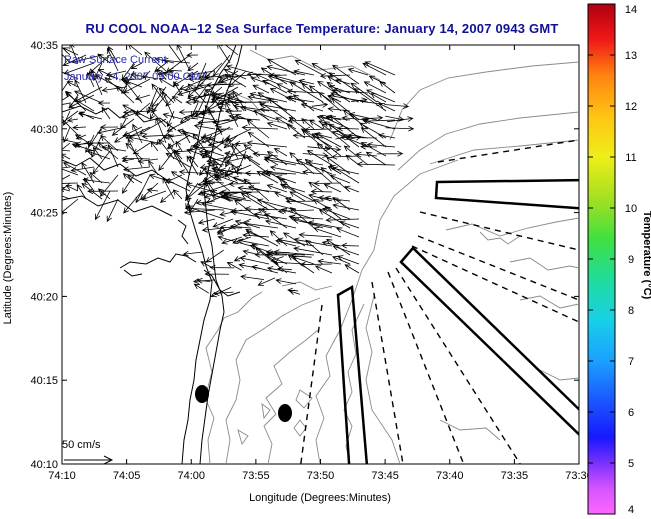 Image resolution: width=651 pixels, height=519 pixels. Describe the element at coordinates (515, 476) in the screenshot. I see `x-tick-label: 73:35` at that location.